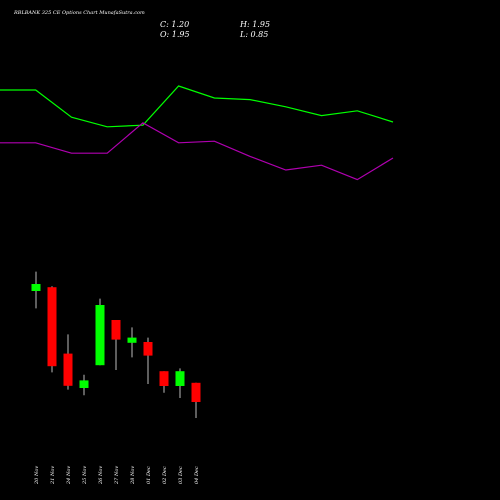 The height and width of the screenshot is (500, 500). Describe the element at coordinates (85, 475) in the screenshot. I see `x-tick-label: 25 Nov` at that location.